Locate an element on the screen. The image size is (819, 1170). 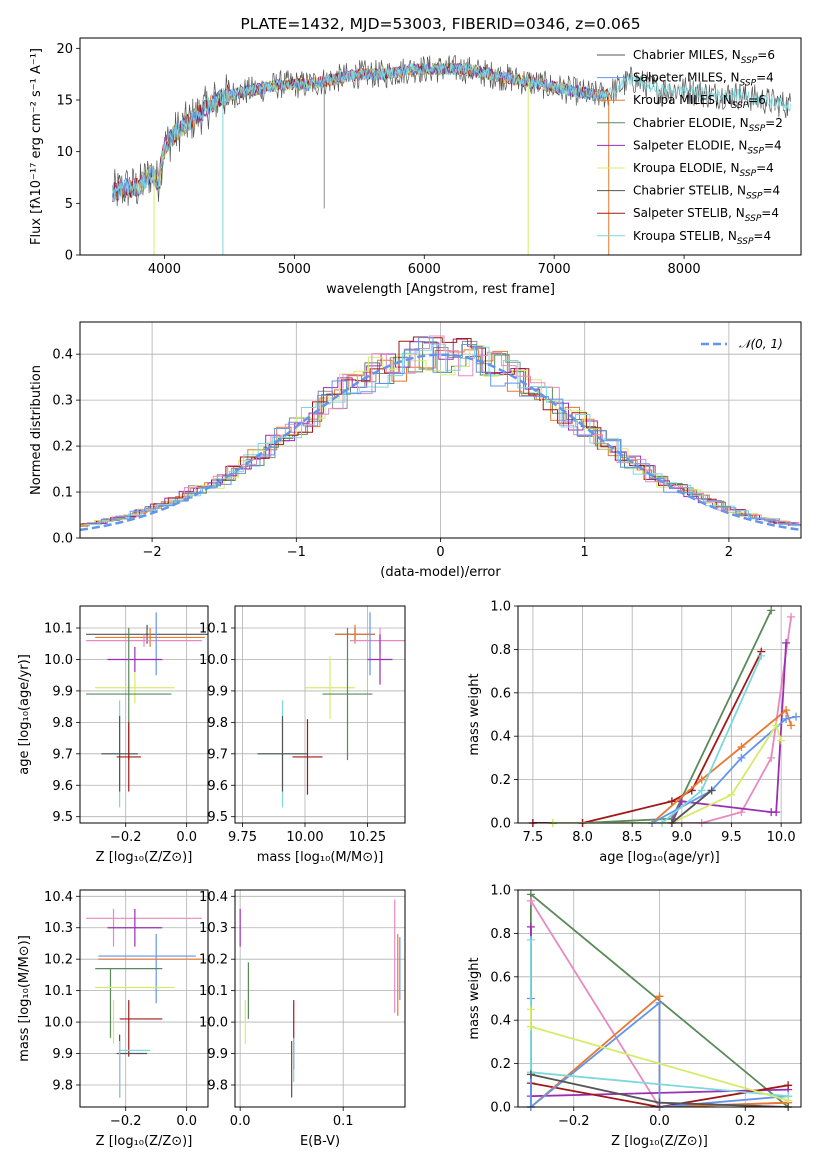
y-tick-label: 0.3 is located at coordinates (62, 401).